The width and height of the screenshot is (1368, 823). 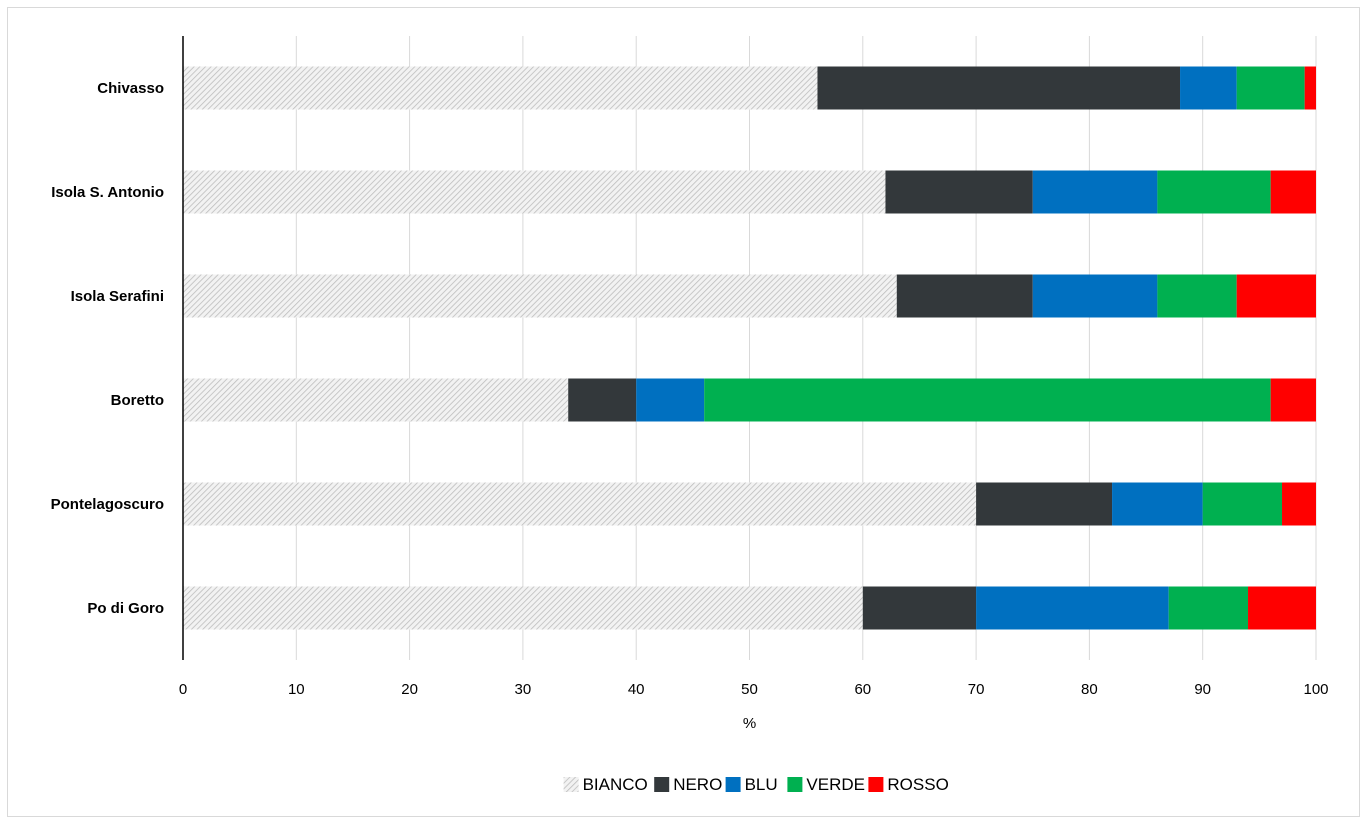 What do you see at coordinates (749, 723) in the screenshot?
I see `x-axis-title: %` at bounding box center [749, 723].